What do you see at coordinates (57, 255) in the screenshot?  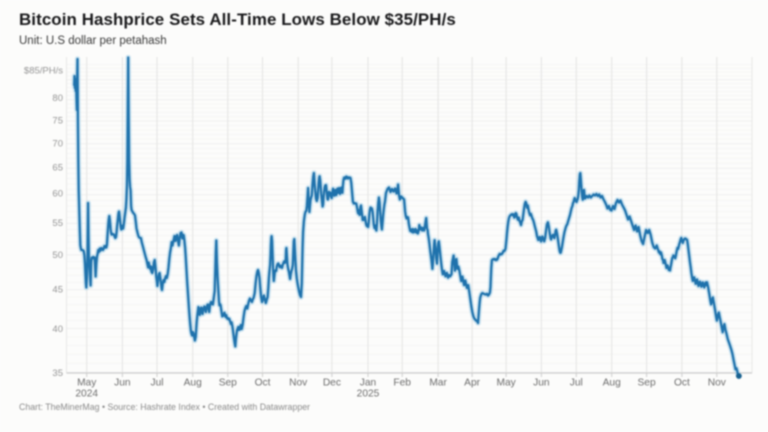 I see `svg-text: 50` at bounding box center [57, 255].